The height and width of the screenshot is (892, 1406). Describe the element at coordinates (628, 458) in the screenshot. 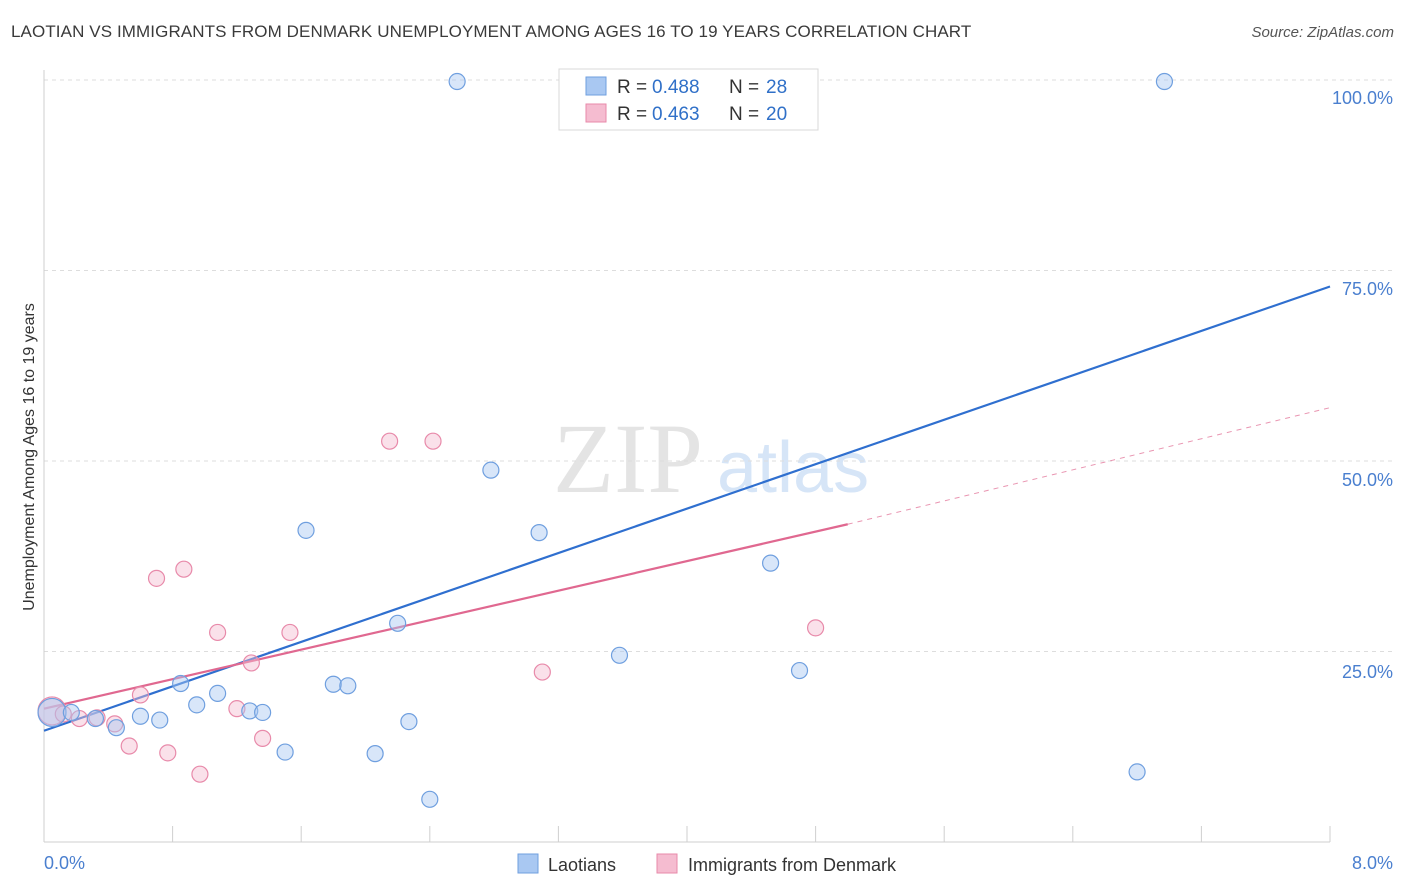

I see `watermark-zip: ZIP` at that location.